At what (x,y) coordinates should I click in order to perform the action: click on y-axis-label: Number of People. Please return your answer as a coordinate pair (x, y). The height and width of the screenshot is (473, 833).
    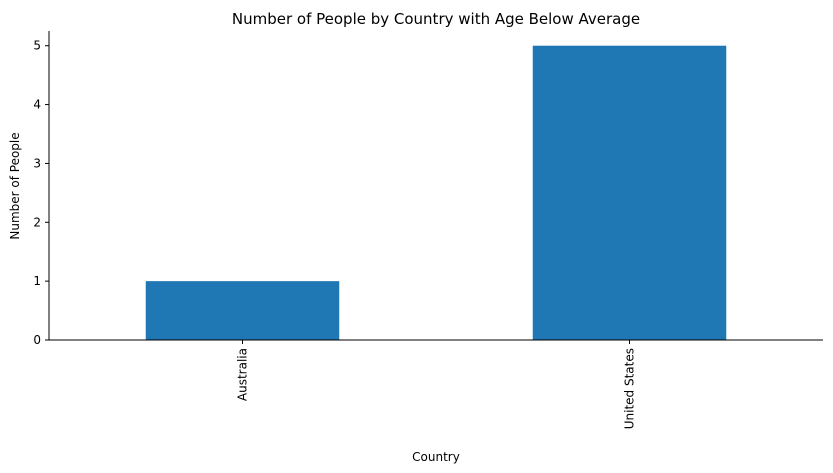
    Looking at the image, I should click on (15, 185).